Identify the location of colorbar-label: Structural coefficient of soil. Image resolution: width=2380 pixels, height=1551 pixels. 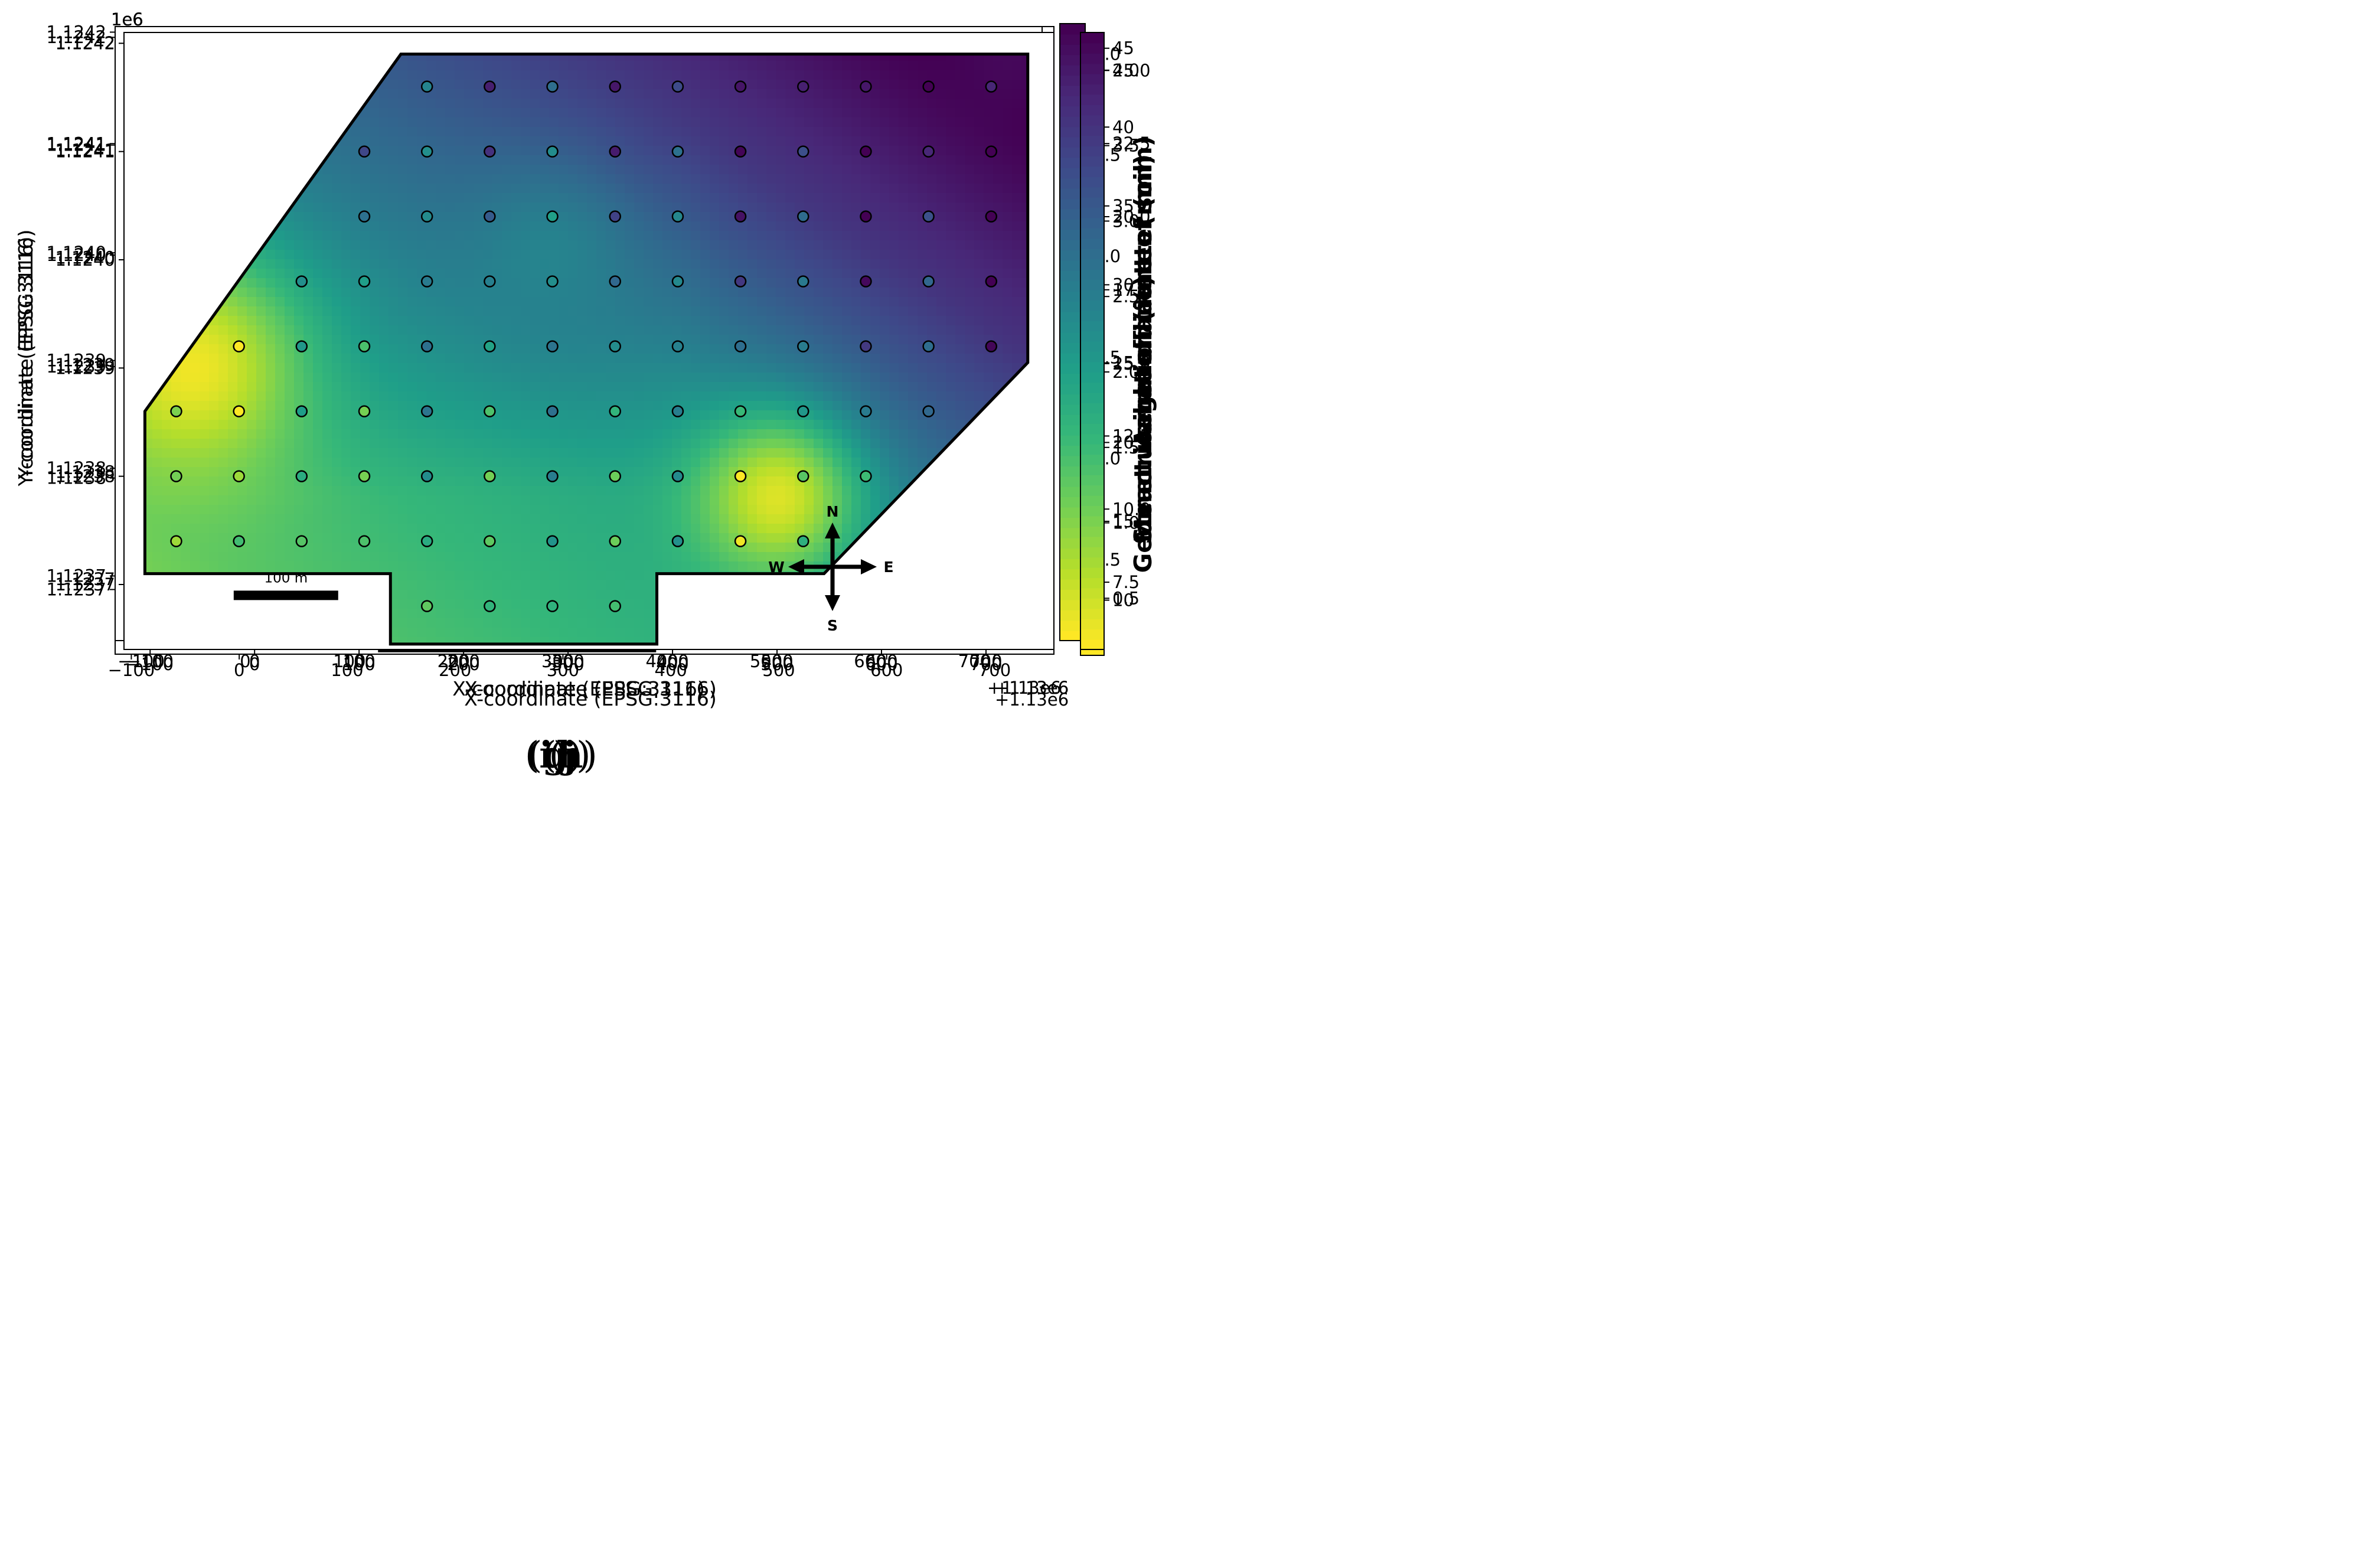
(1143, 354).